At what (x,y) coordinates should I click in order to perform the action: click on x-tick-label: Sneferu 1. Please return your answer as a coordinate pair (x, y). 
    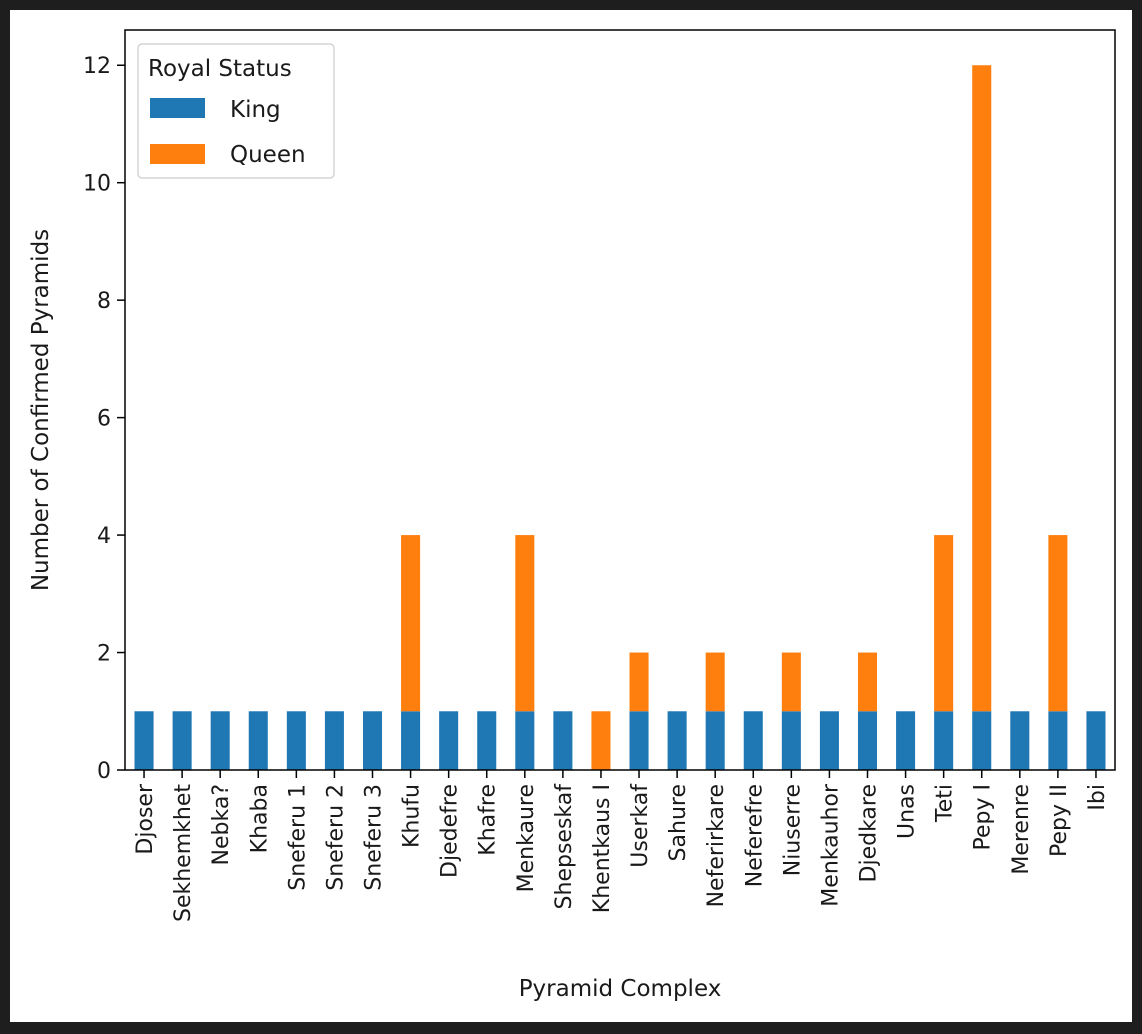
    Looking at the image, I should click on (297, 837).